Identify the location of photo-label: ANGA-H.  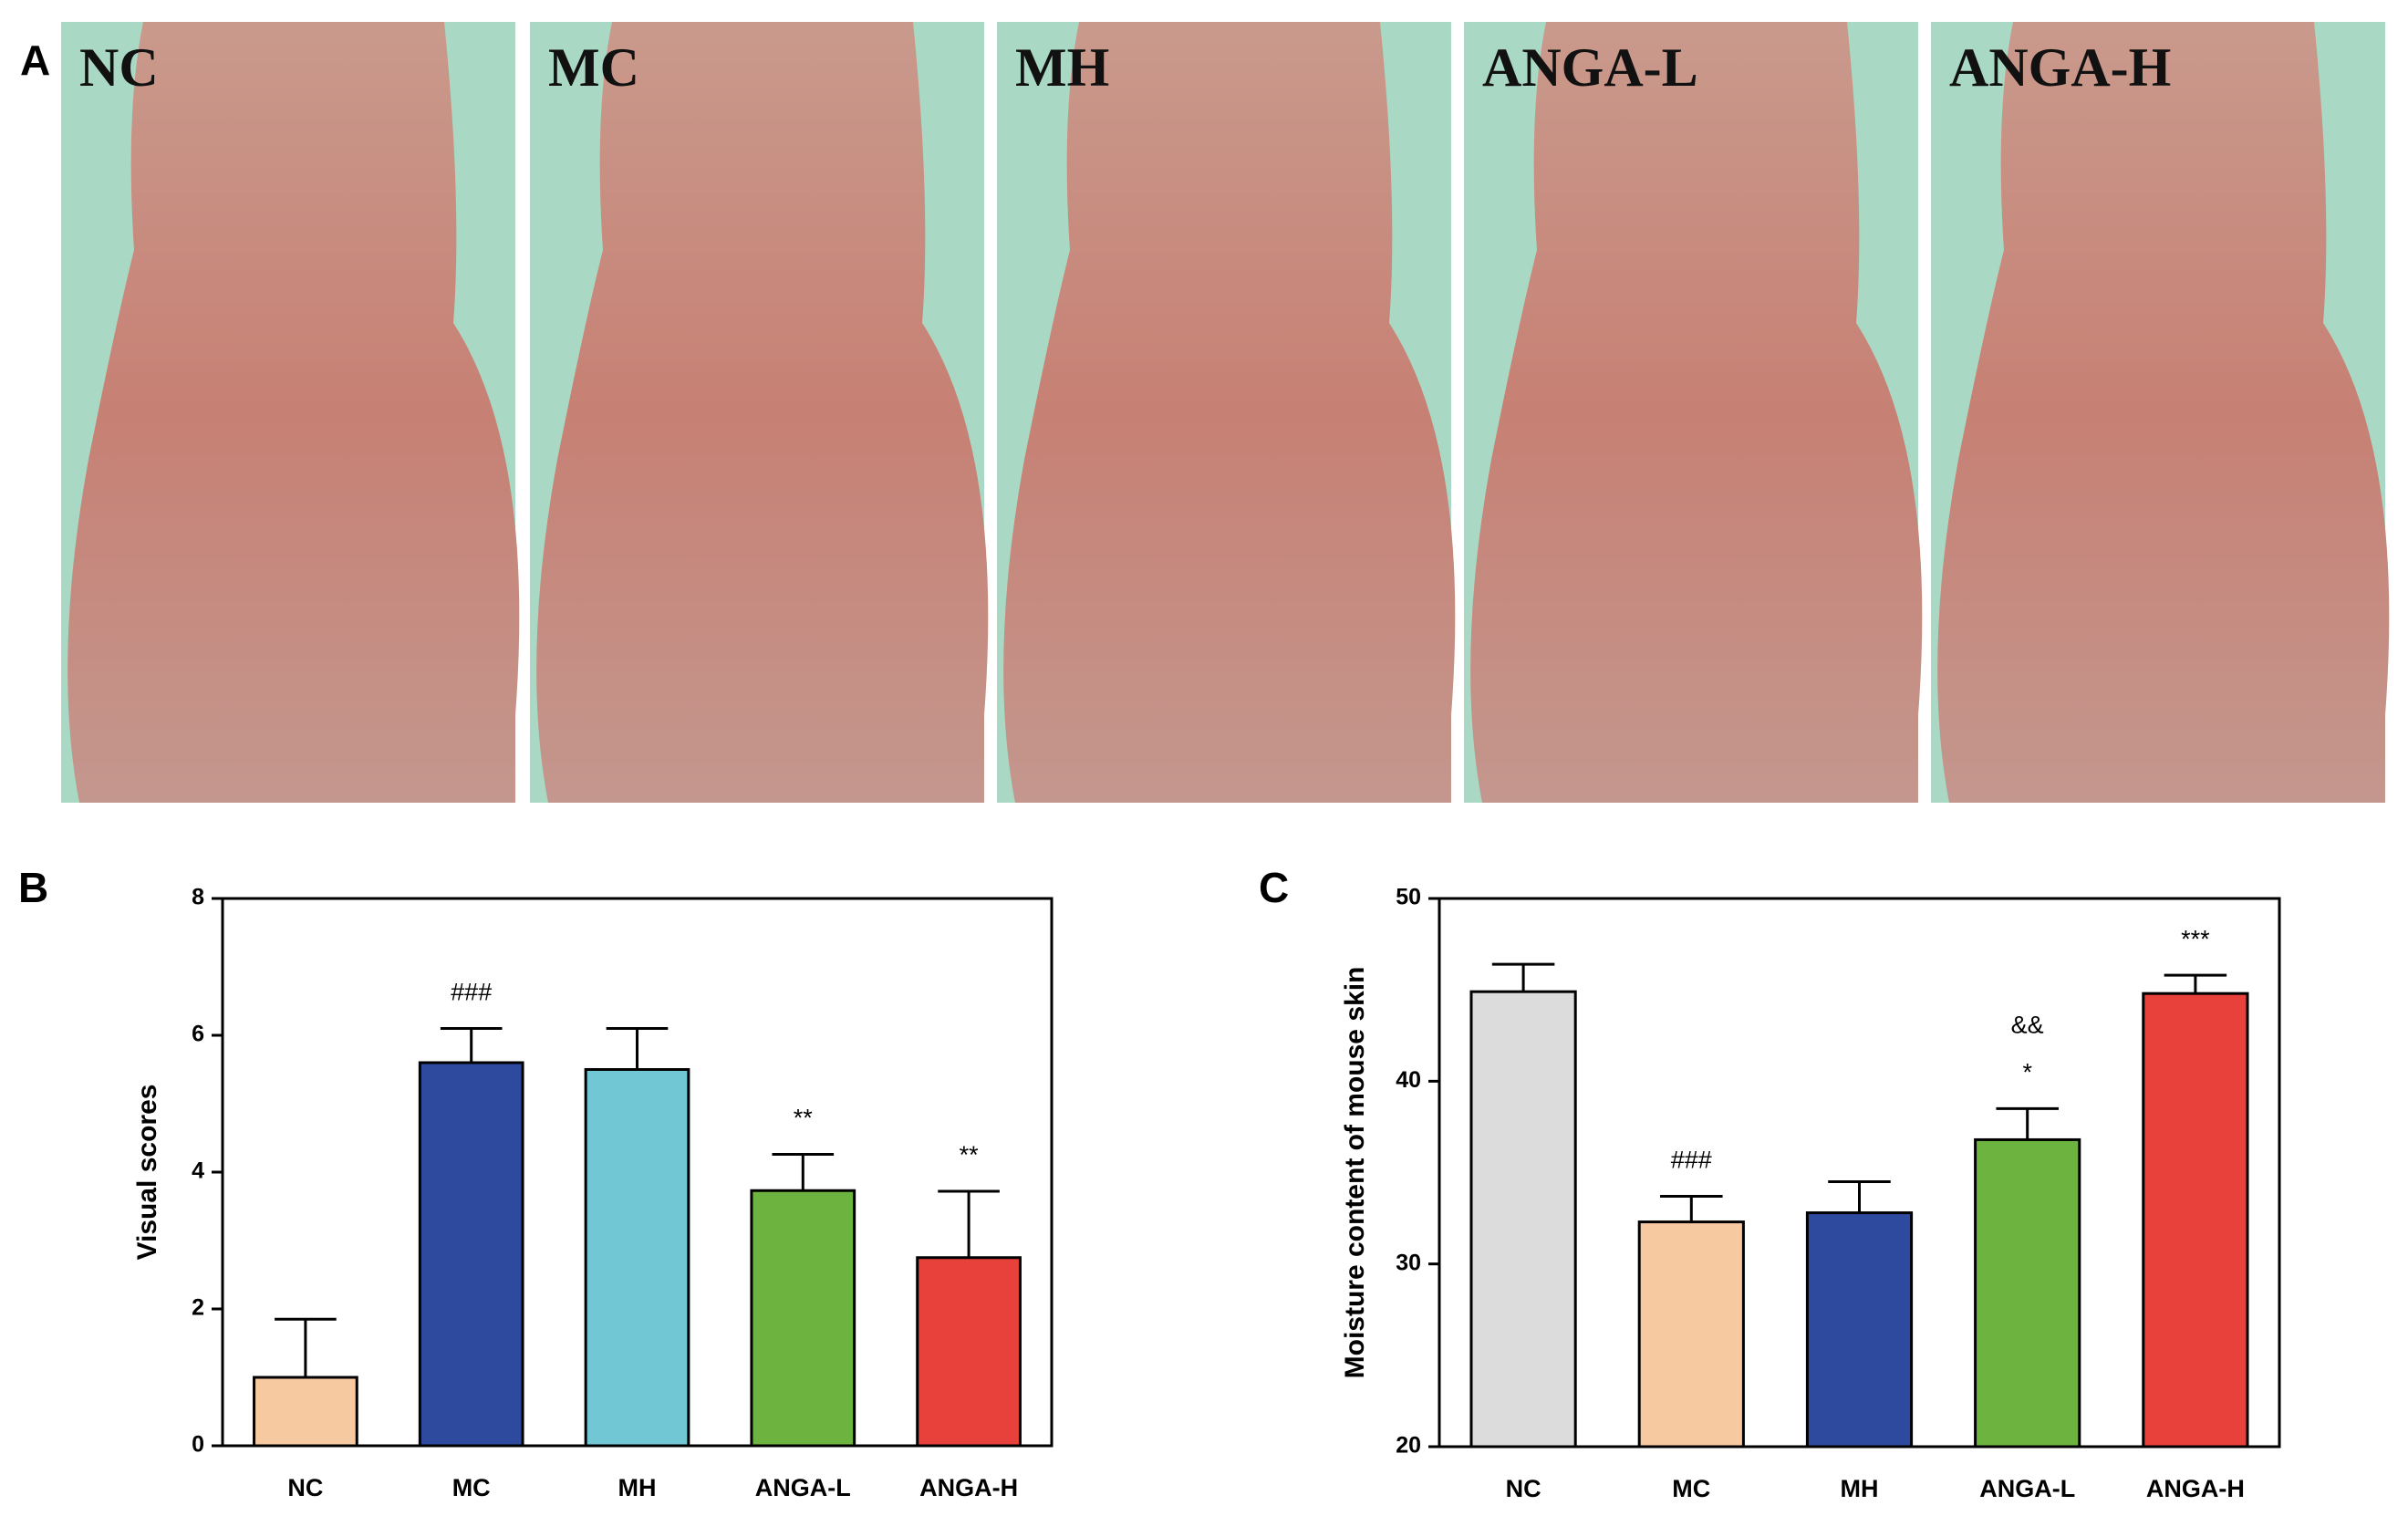
(2060, 67).